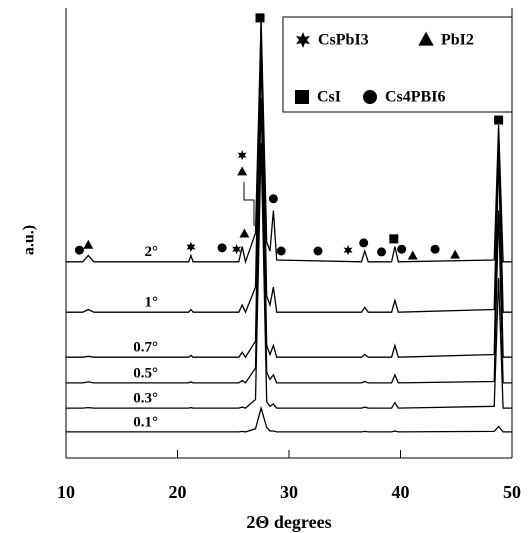  What do you see at coordinates (329, 97) in the screenshot?
I see `legend-label: CsI` at bounding box center [329, 97].